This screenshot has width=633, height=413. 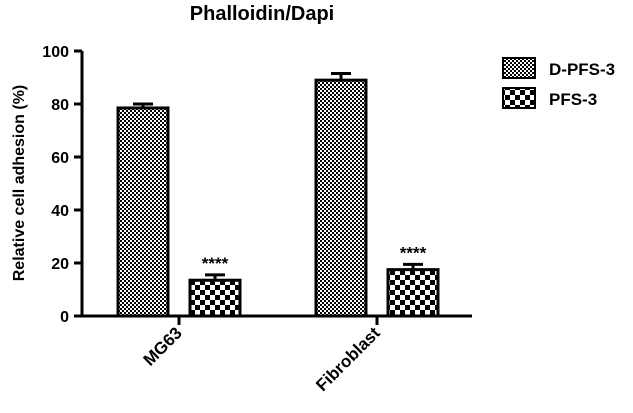 I want to click on y-axis-label: Relative cell adhesion (%), so click(x=19, y=183).